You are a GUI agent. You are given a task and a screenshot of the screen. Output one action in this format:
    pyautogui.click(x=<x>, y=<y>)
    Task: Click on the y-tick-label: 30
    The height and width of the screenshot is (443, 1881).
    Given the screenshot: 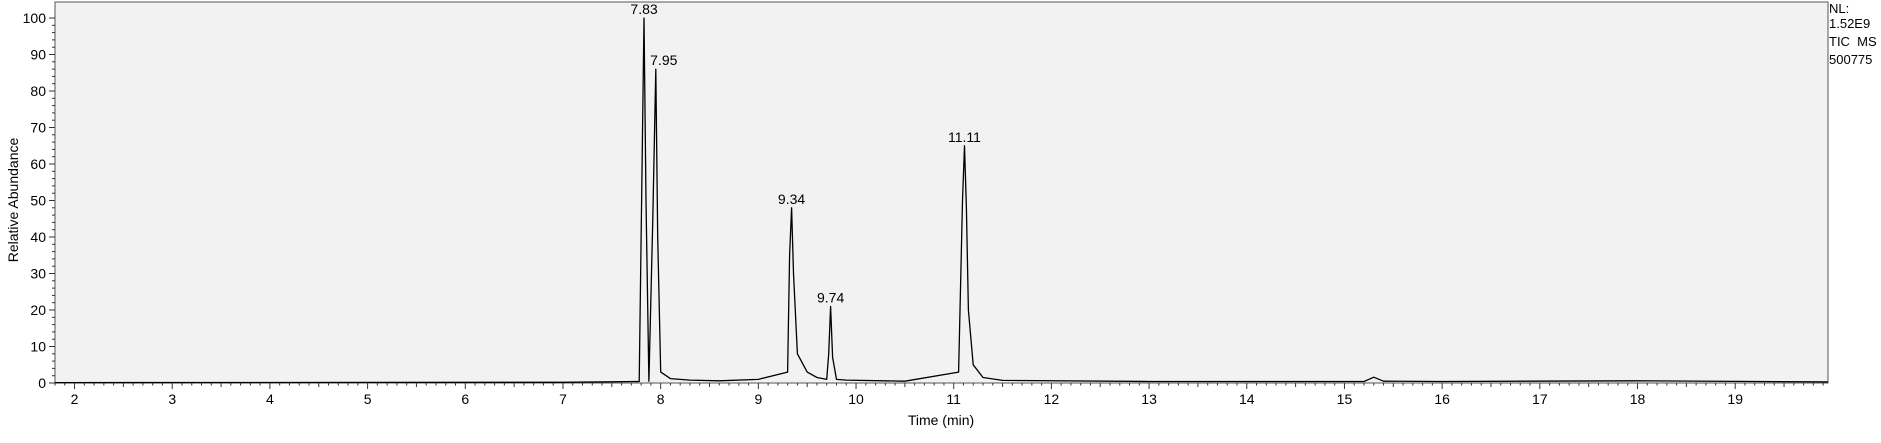 What is the action you would take?
    pyautogui.click(x=38, y=274)
    